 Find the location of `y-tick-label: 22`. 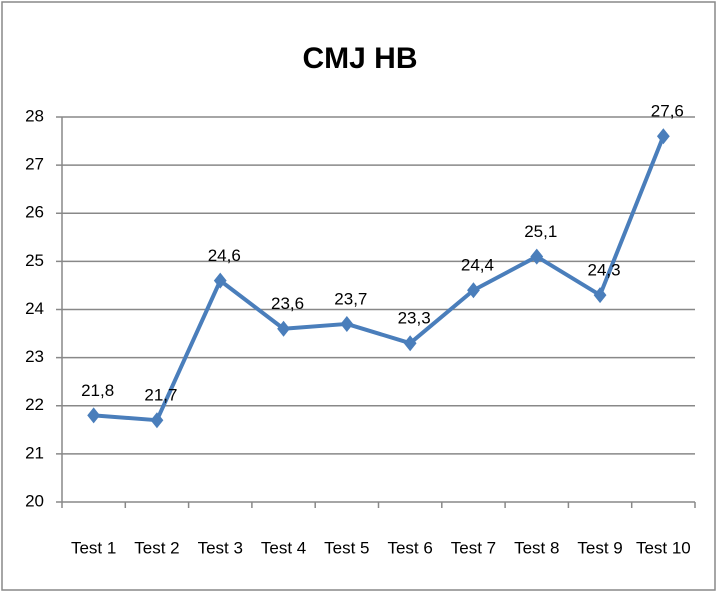

y-tick-label: 22 is located at coordinates (34, 404).